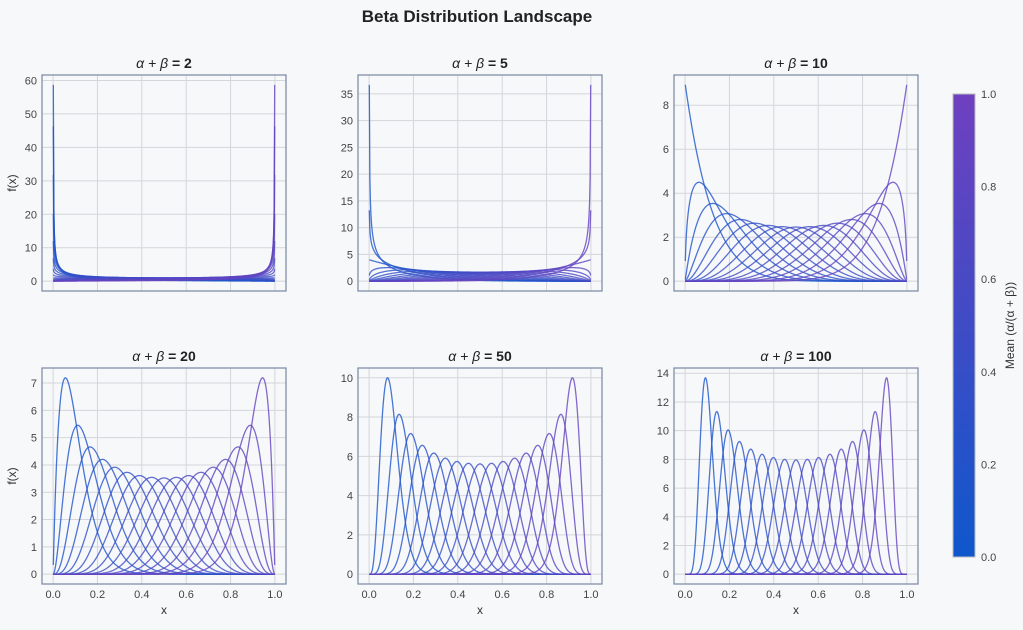 This screenshot has width=1023, height=630. Describe the element at coordinates (477, 16) in the screenshot. I see `figure-title: Beta Distribution Landscape` at that location.